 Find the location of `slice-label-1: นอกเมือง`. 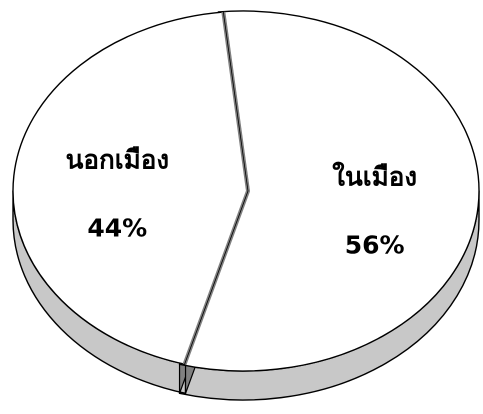

slice-label-1: นอกเมือง is located at coordinates (117, 161).